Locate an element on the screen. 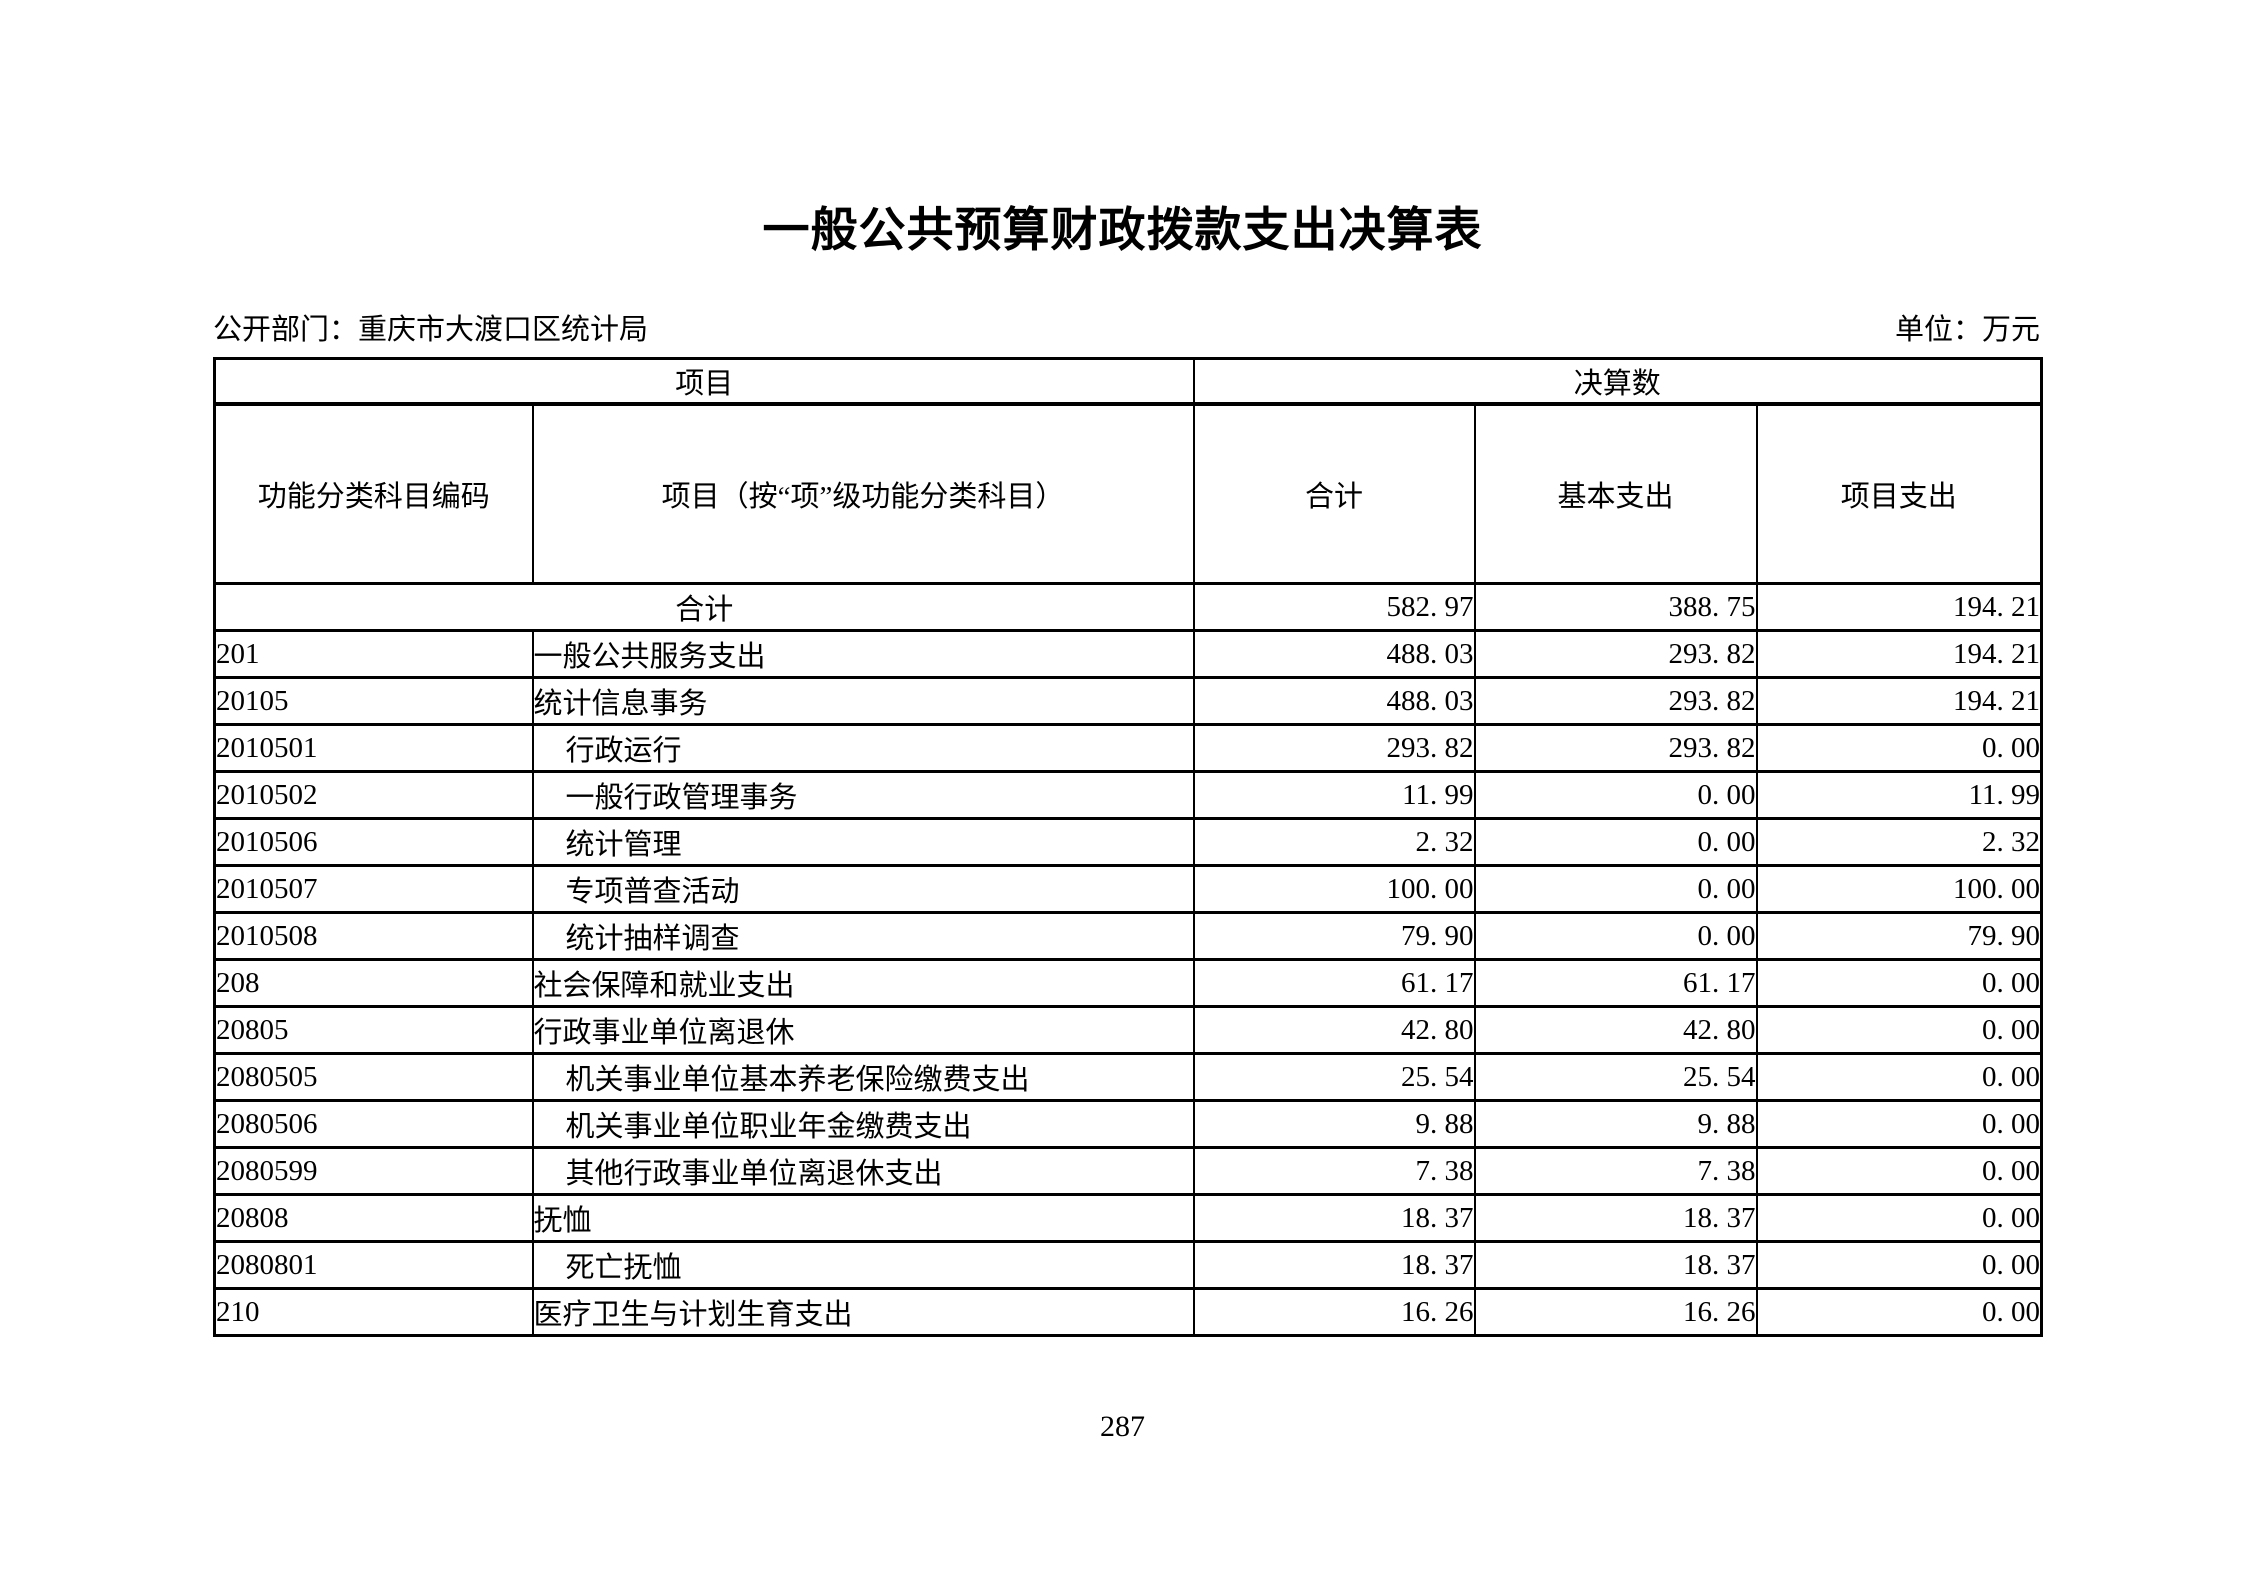  row-item-name: 机关事业单位基本养老保险缴费支出 is located at coordinates (863, 1077).